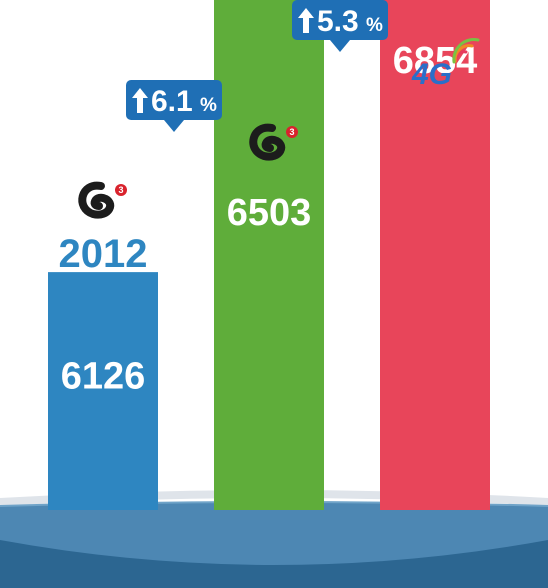  I want to click on growth-value: 6.1, so click(172, 101).